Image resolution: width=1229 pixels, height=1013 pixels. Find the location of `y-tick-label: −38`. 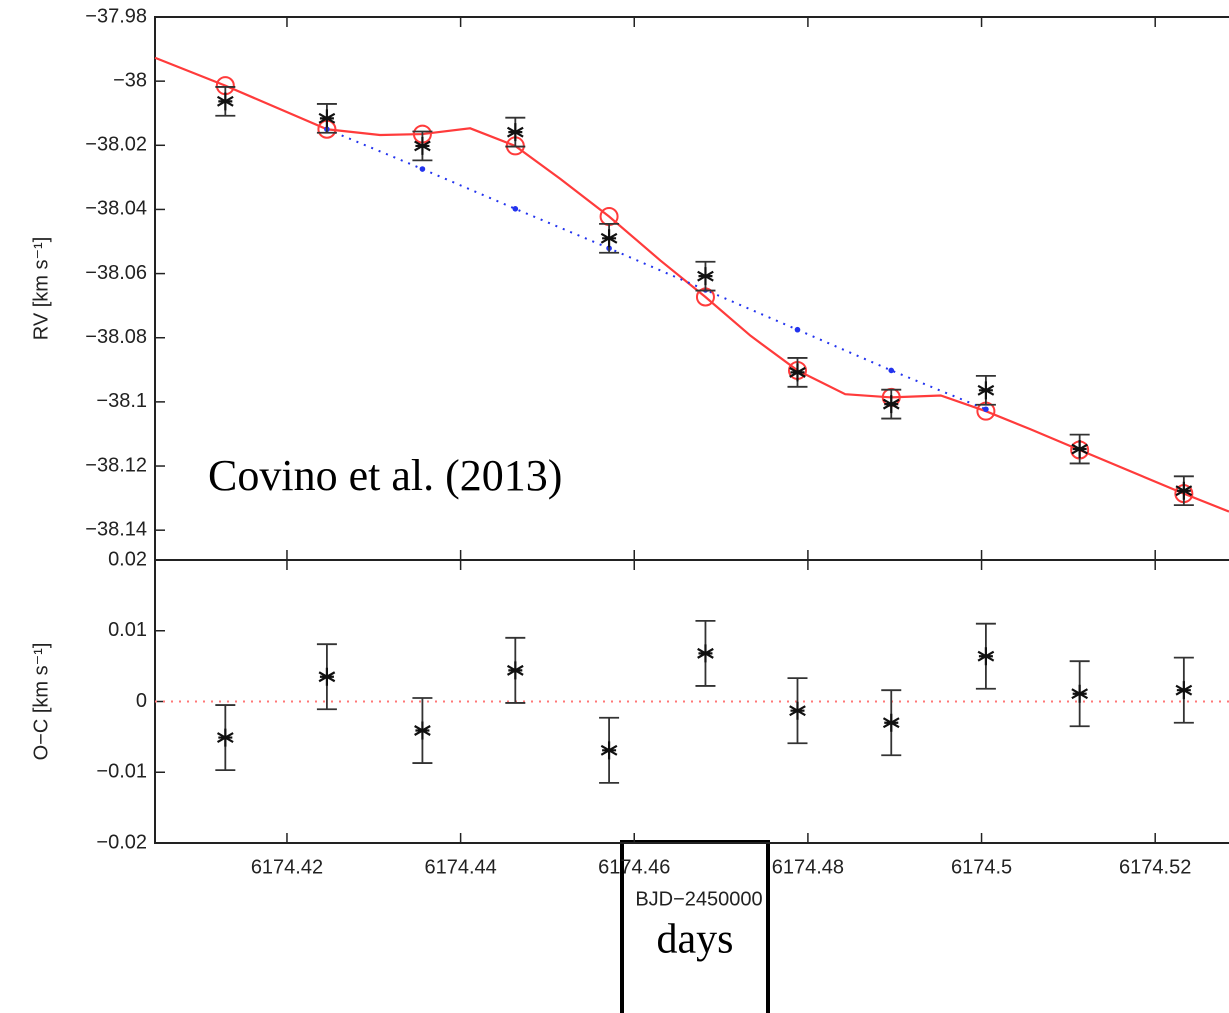

y-tick-label: −38 is located at coordinates (130, 80).